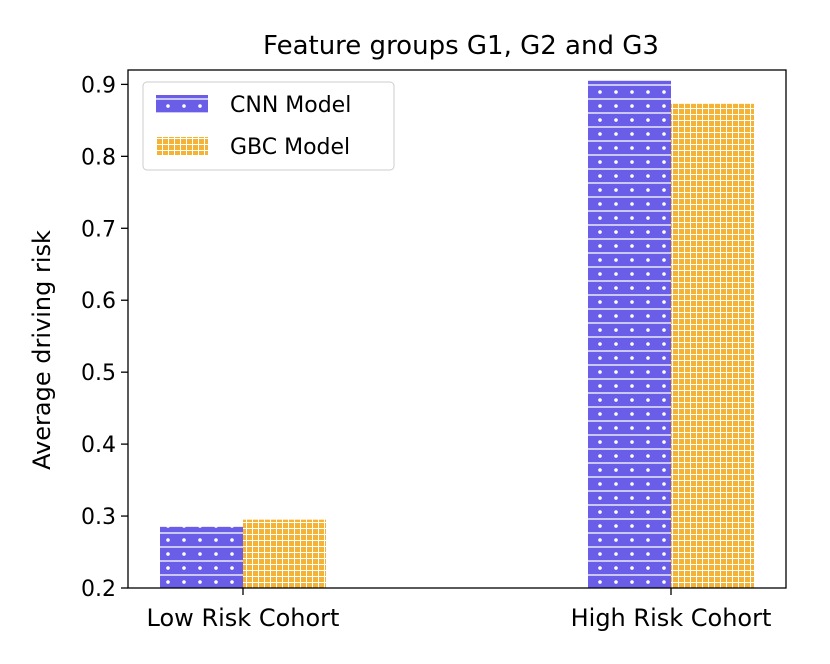 Image resolution: width=830 pixels, height=664 pixels. I want to click on x-tick-label: Low Risk Cohort, so click(243, 618).